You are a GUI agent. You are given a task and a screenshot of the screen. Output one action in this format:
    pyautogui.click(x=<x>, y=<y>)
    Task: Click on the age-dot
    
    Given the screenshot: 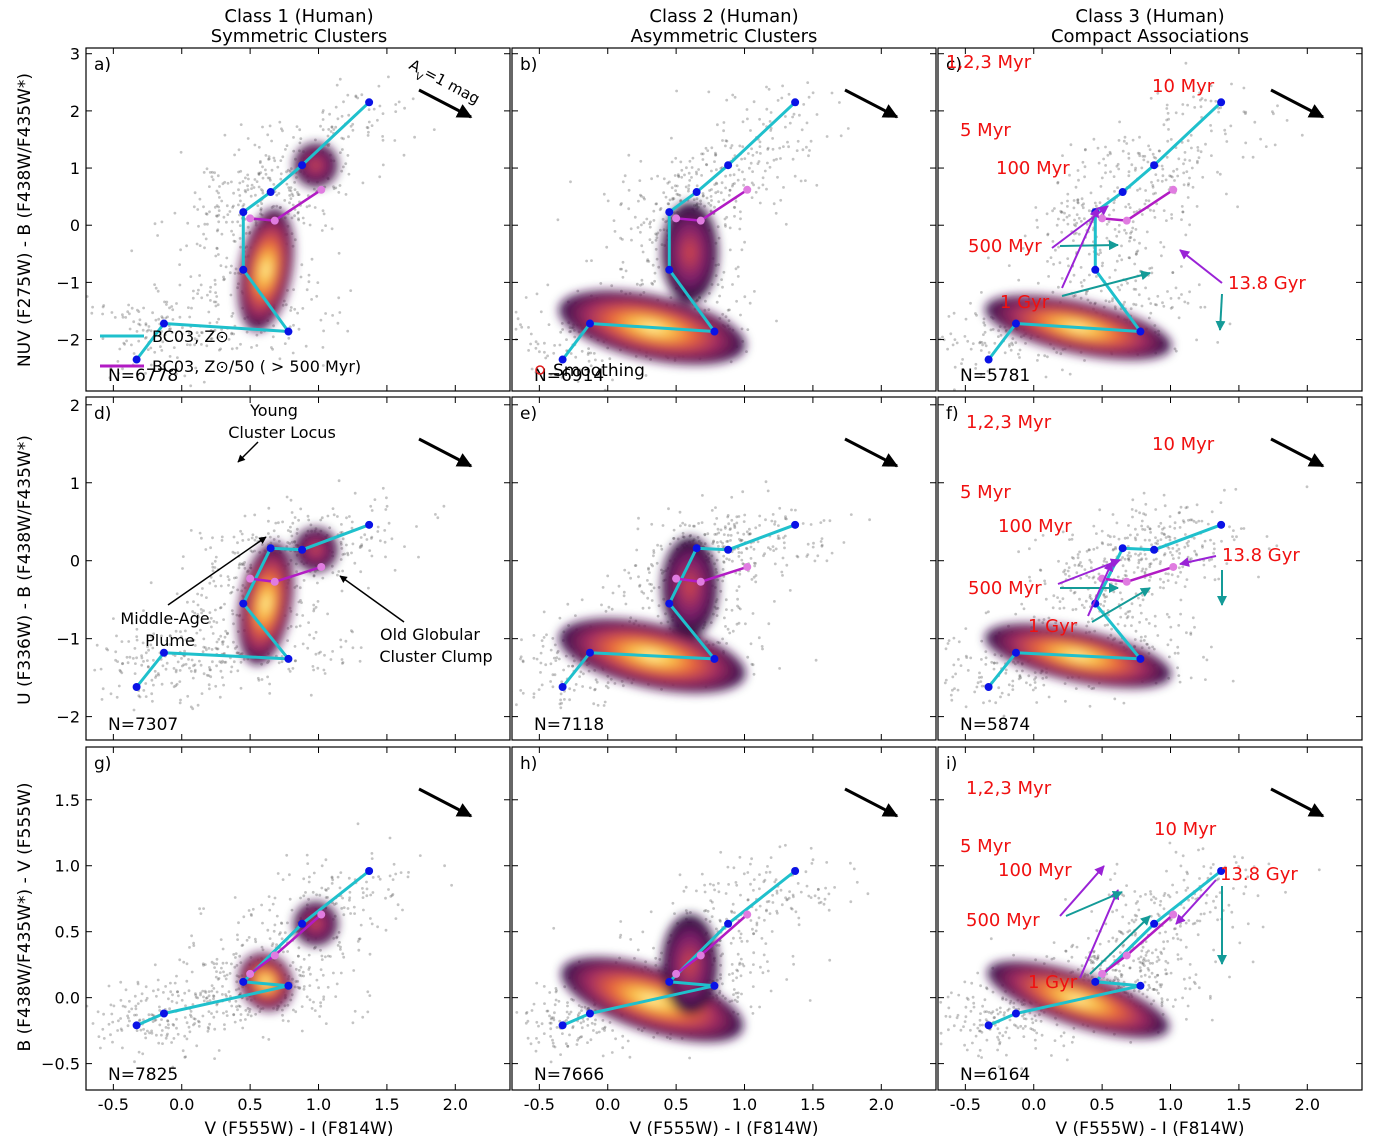 What is the action you would take?
    pyautogui.click(x=697, y=192)
    